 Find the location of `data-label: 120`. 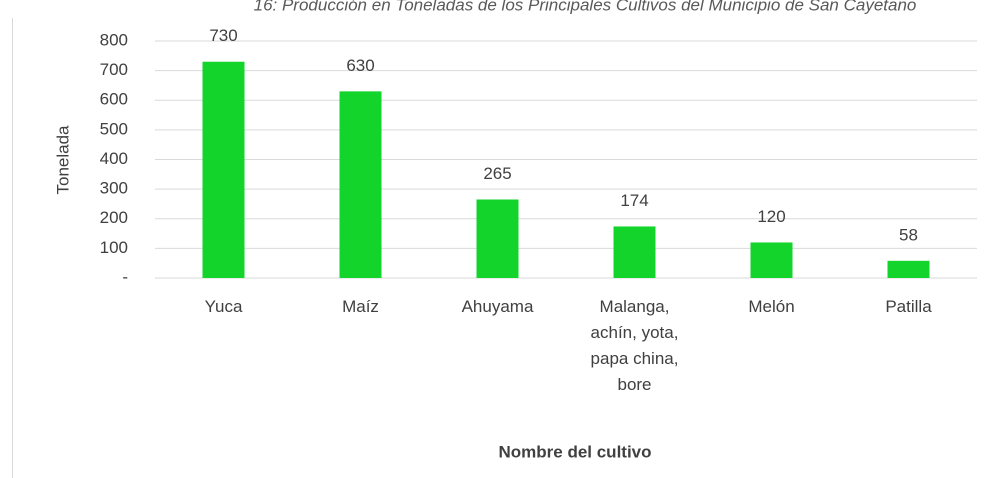

data-label: 120 is located at coordinates (771, 216).